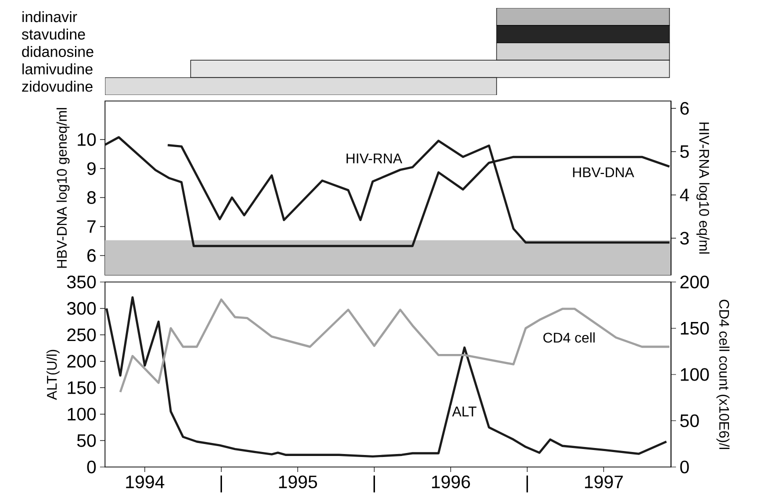 The height and width of the screenshot is (499, 760). Describe the element at coordinates (723, 375) in the screenshot. I see `y2-axis-title: CD4 cell count (x10E6)/l` at that location.